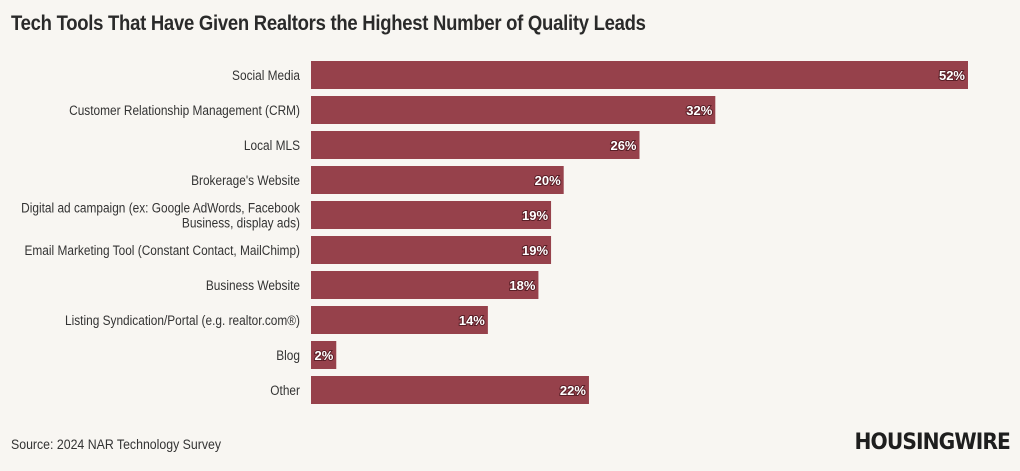 The width and height of the screenshot is (1020, 471). Describe the element at coordinates (548, 180) in the screenshot. I see `data-label: 20%` at that location.